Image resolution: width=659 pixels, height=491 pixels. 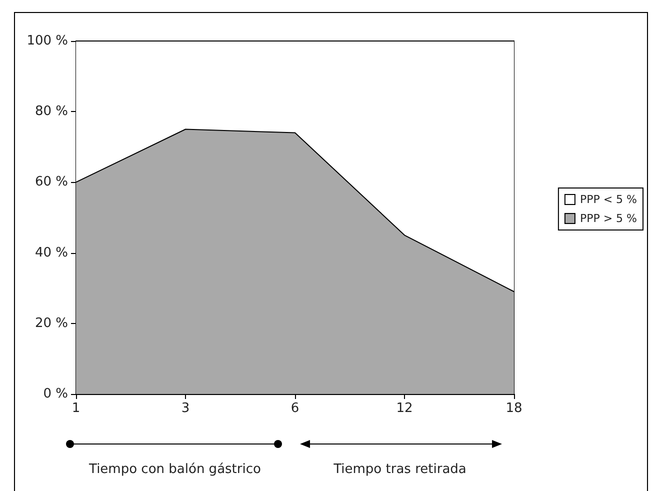 I want to click on x-tick-label: 12, so click(x=404, y=408).